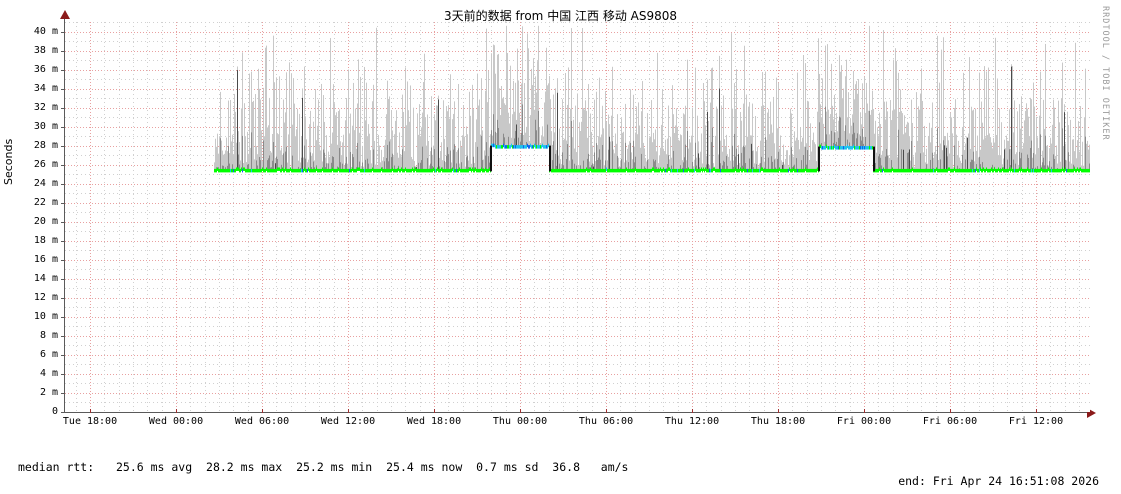  I want to click on y-axis-tick-label: 36 m, so click(45, 69).